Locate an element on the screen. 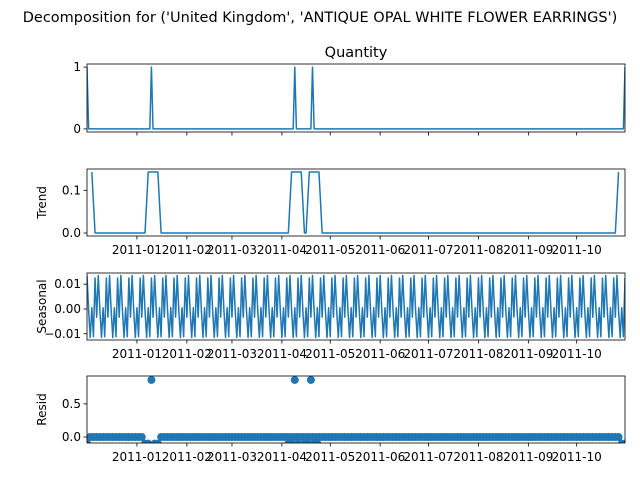  y-tick-label: 0 is located at coordinates (77, 129).